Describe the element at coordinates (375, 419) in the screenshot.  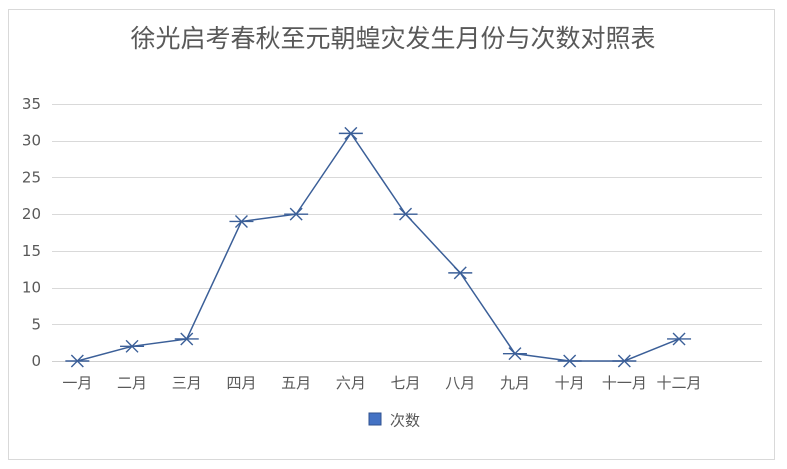
I see `legend-swatch` at that location.